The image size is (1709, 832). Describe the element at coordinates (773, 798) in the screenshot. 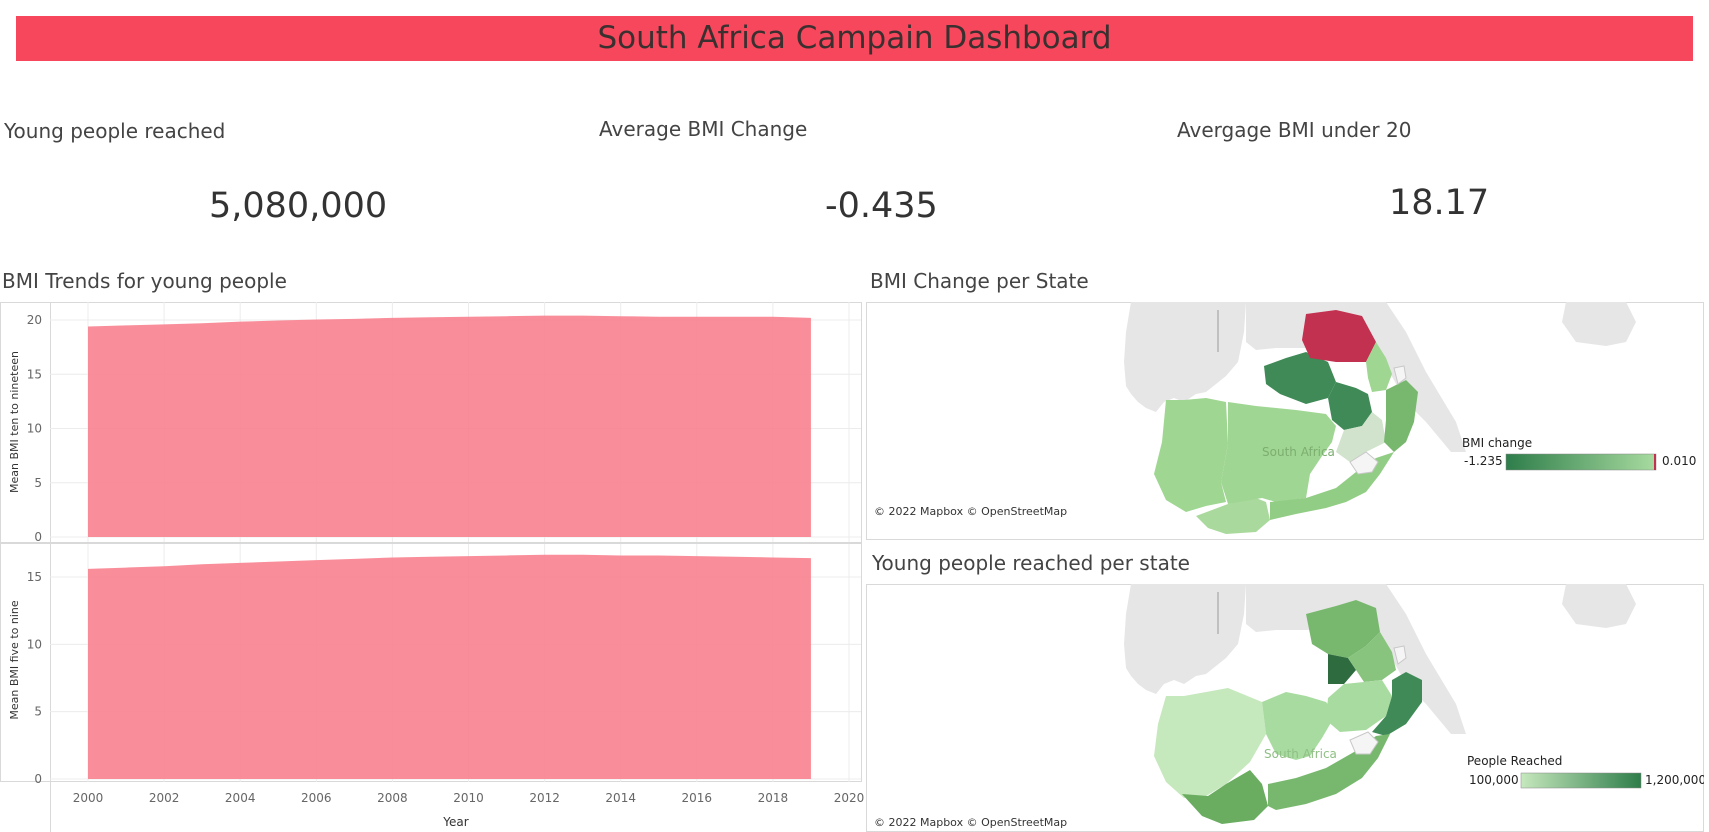

I see `x-tick-label: 2018` at that location.